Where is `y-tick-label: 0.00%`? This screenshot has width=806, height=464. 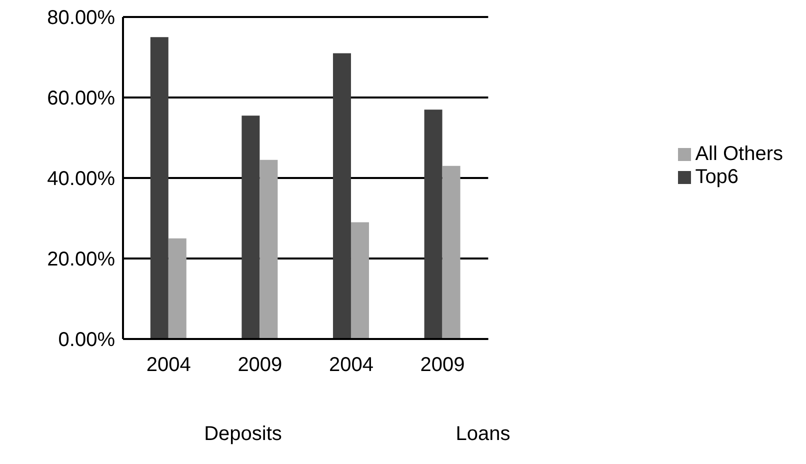
y-tick-label: 0.00% is located at coordinates (87, 340).